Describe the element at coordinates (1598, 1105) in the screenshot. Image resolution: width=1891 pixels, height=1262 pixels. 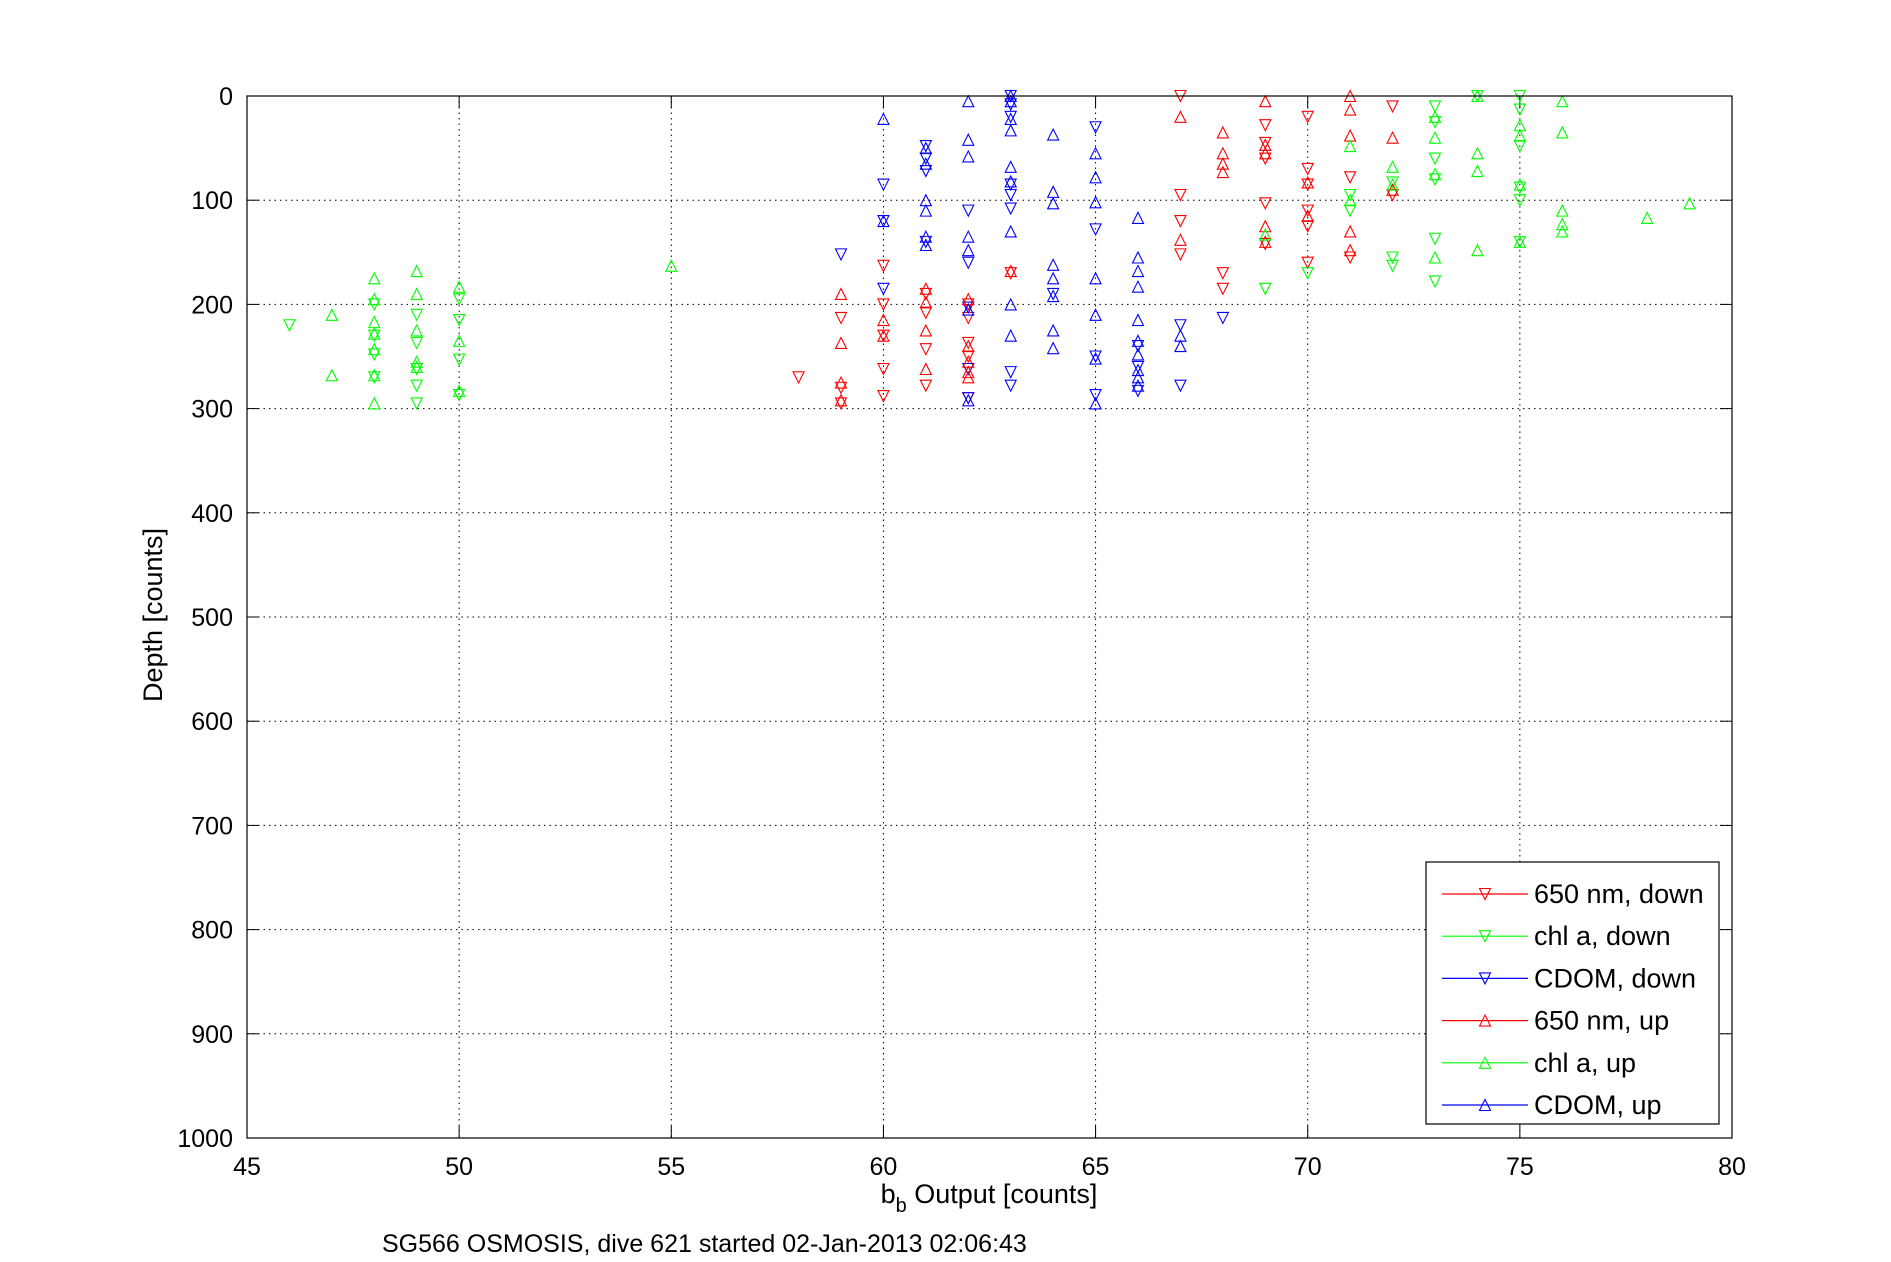
I see `legend-label: CDOM, up` at that location.